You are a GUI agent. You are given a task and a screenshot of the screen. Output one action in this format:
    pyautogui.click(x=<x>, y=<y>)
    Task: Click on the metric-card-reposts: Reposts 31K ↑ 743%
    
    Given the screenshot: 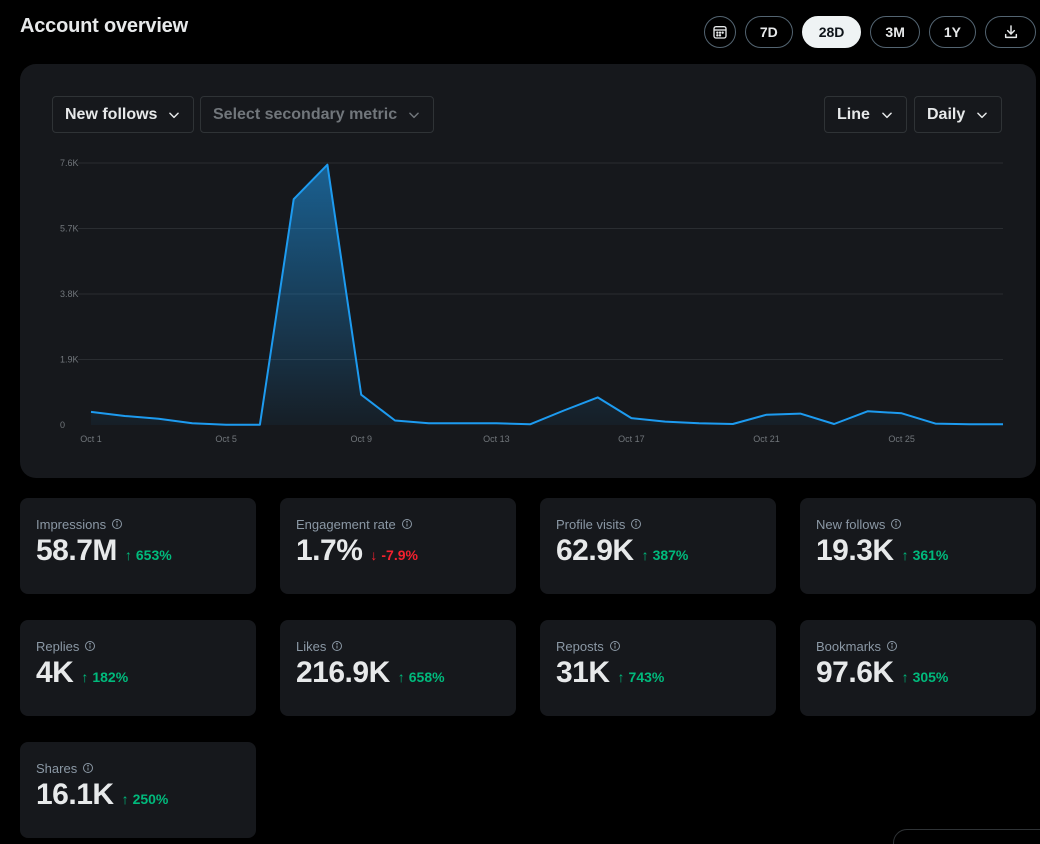 What is the action you would take?
    pyautogui.click(x=658, y=668)
    